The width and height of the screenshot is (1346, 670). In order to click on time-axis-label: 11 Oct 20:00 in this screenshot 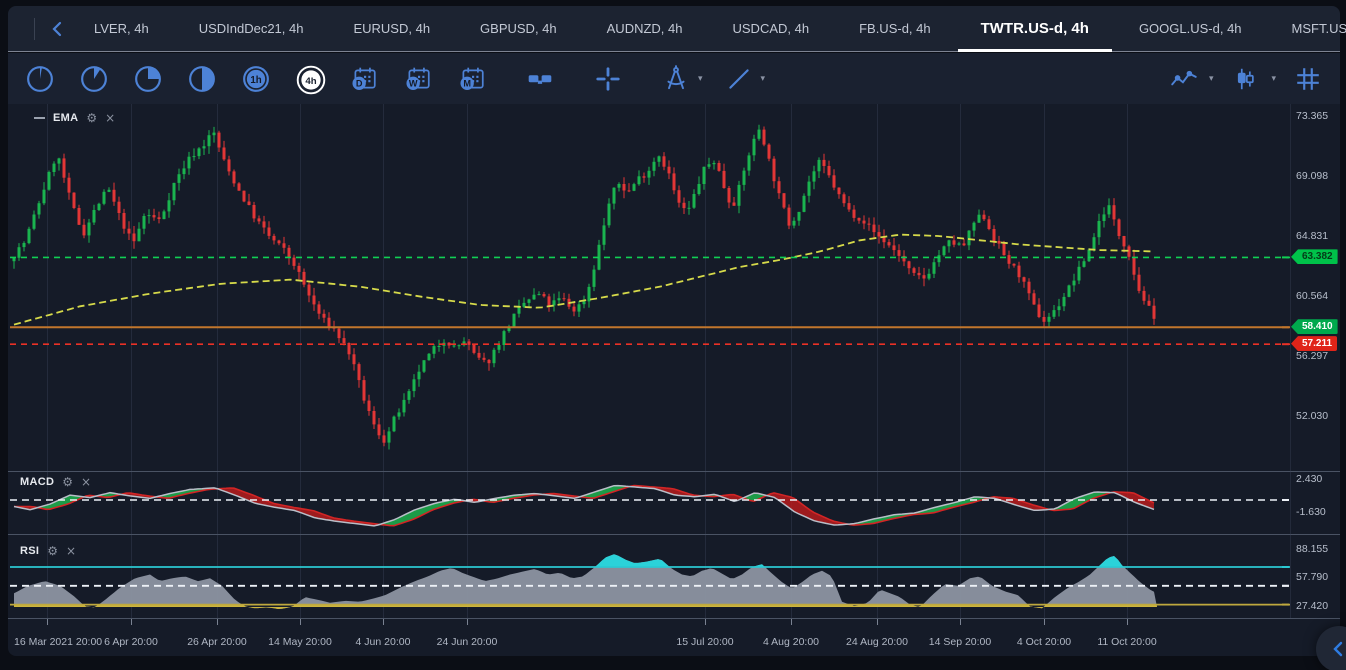, I will do `click(1127, 642)`.